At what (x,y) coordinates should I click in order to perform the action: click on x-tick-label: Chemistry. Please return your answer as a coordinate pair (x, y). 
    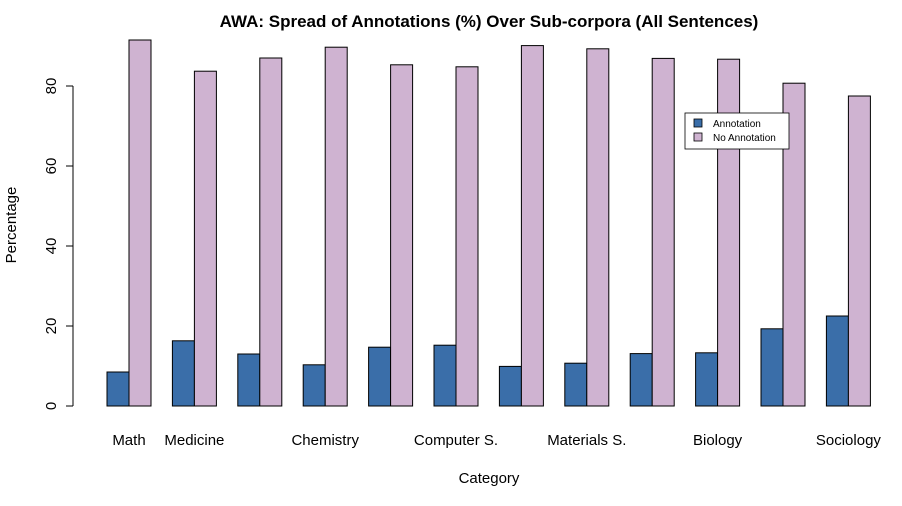
    Looking at the image, I should click on (325, 440).